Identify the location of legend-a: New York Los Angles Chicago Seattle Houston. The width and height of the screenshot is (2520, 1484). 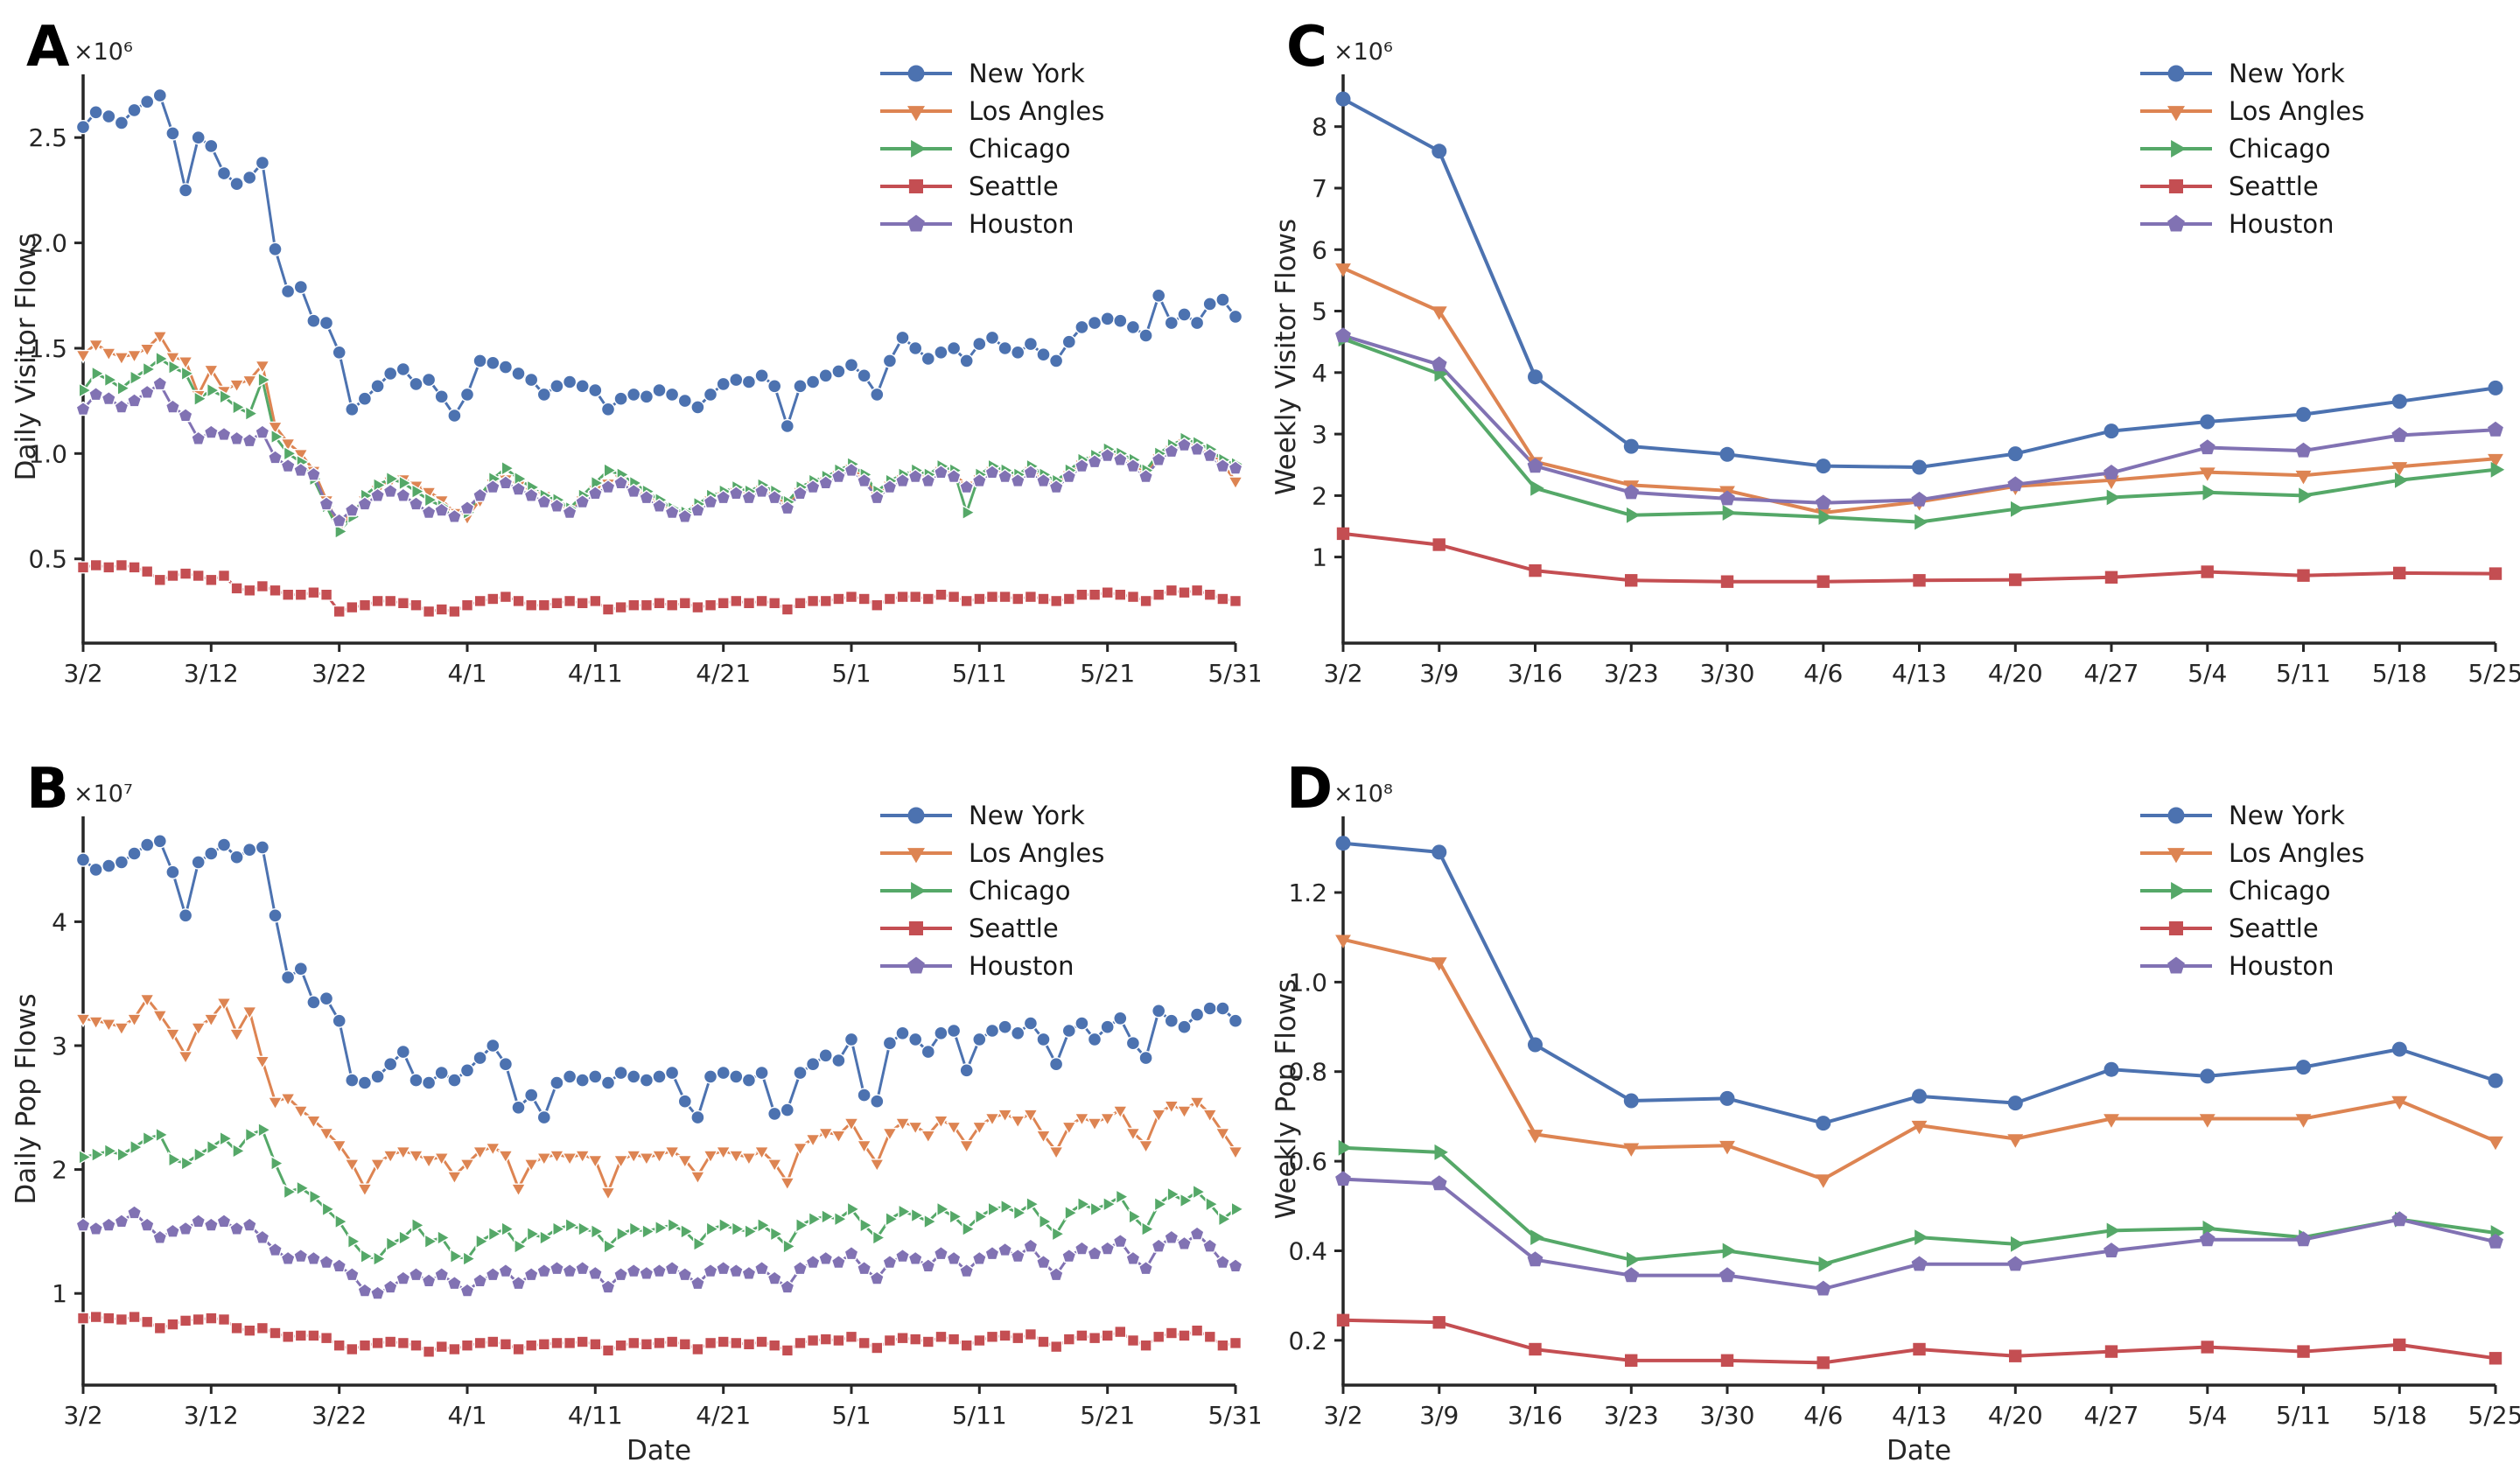
(990, 148).